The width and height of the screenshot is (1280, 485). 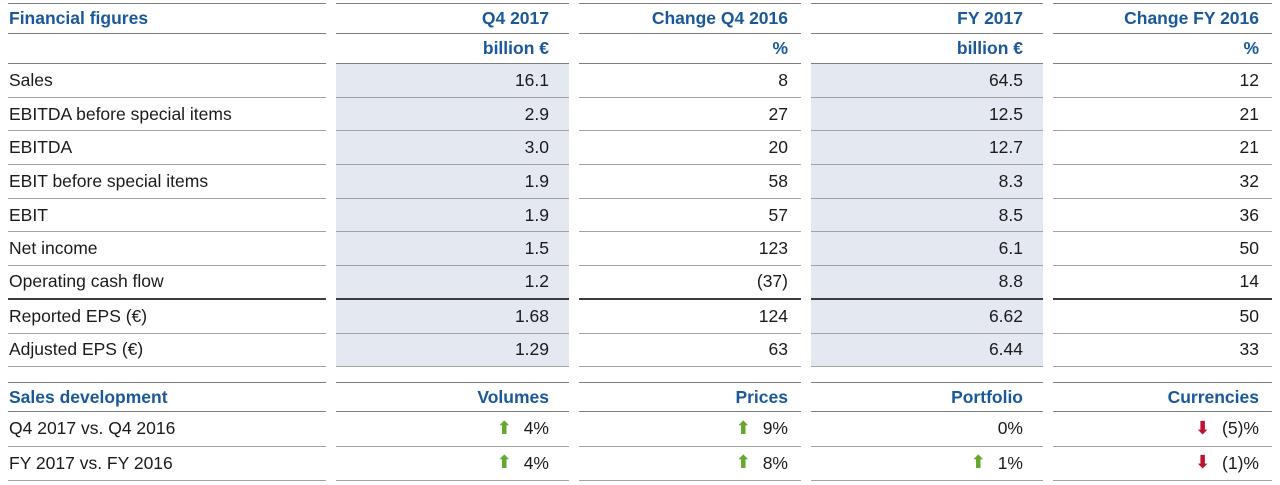 What do you see at coordinates (640, 49) in the screenshot?
I see `financial-table-units-row: billion € % billion € %` at bounding box center [640, 49].